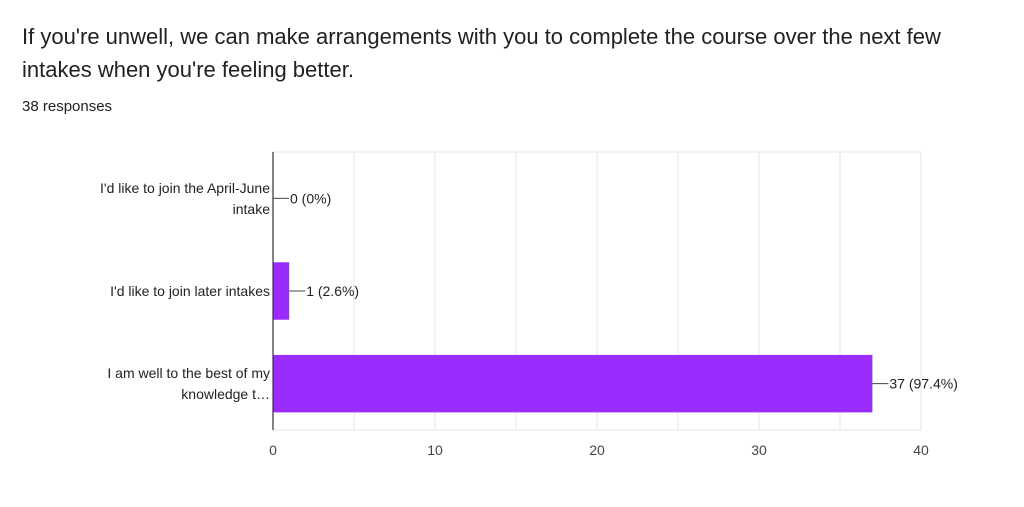 Image resolution: width=1024 pixels, height=507 pixels. I want to click on category-label: I'd like to join later intakes, so click(190, 291).